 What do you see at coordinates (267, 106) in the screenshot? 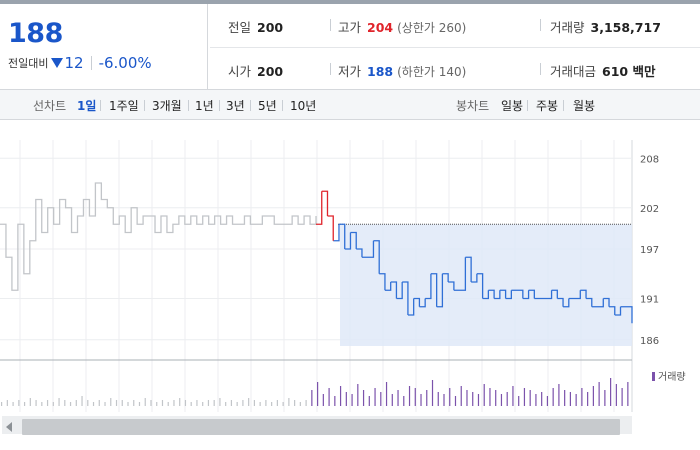
I see `tab-5year: 5년` at bounding box center [267, 106].